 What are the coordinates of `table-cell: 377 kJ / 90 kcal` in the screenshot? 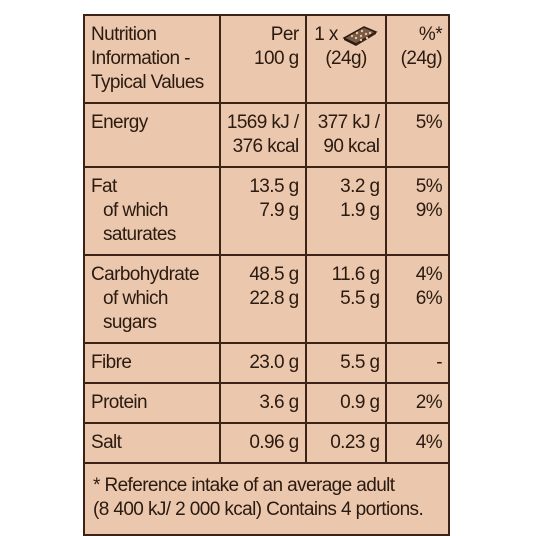 It's located at (346, 135).